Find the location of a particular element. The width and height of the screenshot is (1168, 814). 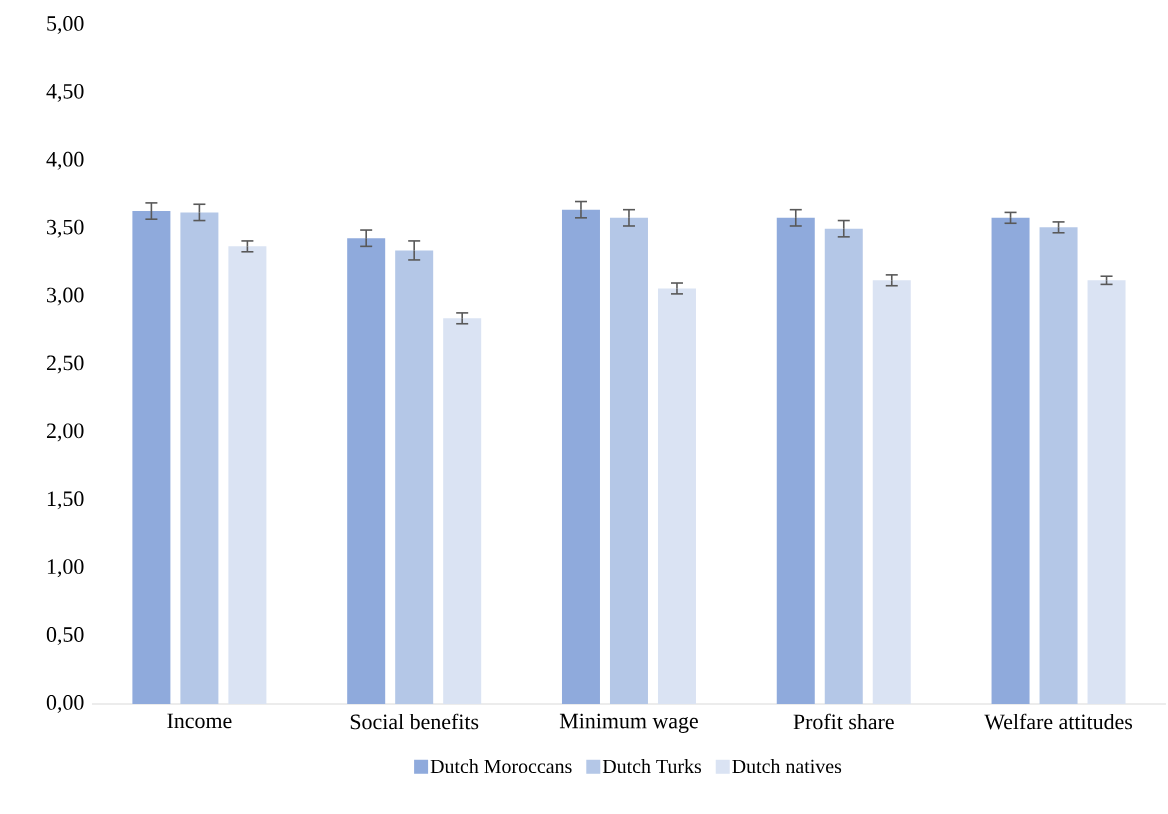

y-tick-label: 3,00 is located at coordinates (65, 296).